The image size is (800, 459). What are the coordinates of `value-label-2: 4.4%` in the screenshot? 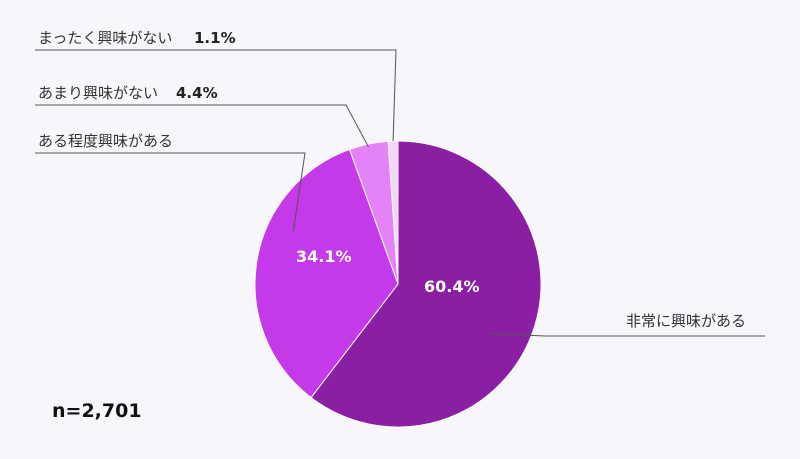 It's located at (197, 93).